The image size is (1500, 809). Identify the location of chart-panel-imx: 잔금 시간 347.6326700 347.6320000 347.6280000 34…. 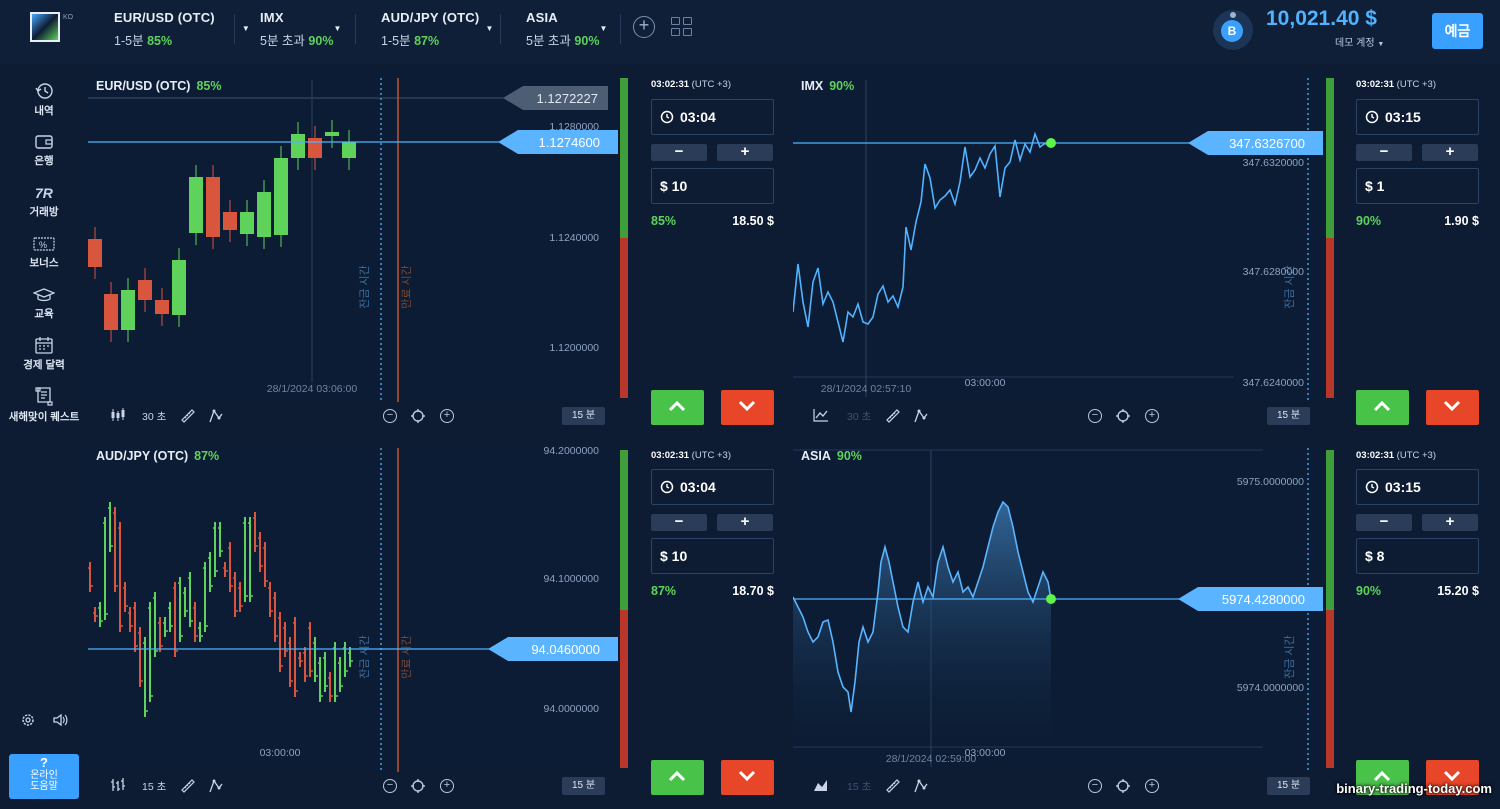
(1058, 237).